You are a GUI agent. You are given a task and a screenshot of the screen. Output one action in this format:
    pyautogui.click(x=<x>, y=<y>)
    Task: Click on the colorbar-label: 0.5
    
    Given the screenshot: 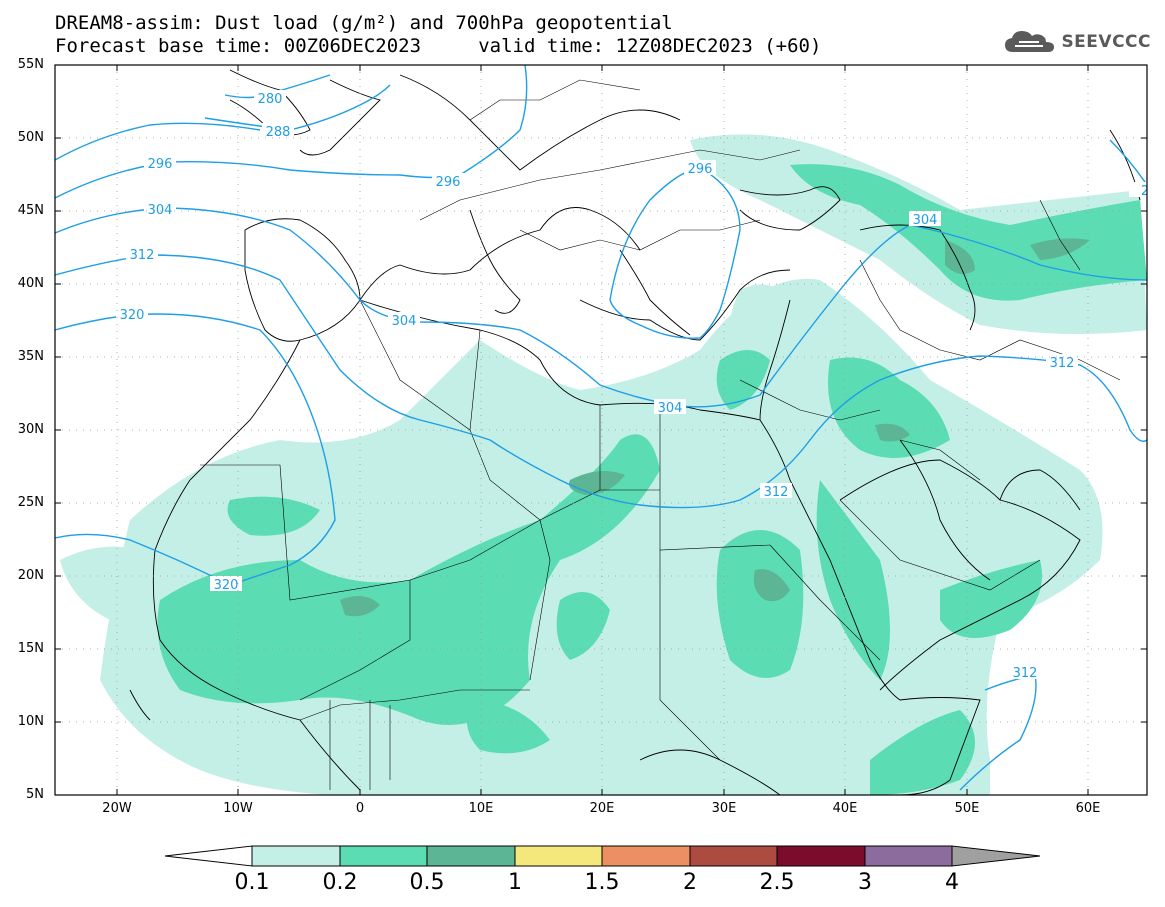 What is the action you would take?
    pyautogui.click(x=427, y=882)
    